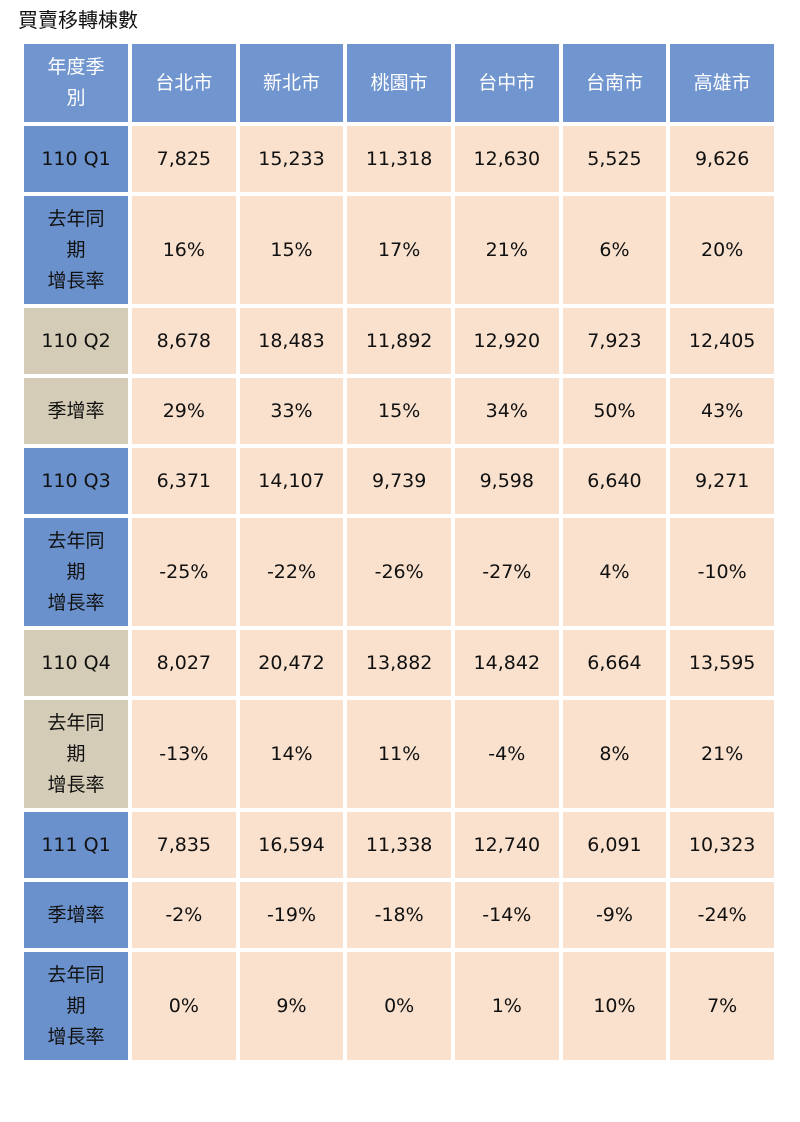 The width and height of the screenshot is (800, 1122). Describe the element at coordinates (76, 481) in the screenshot. I see `row-header: 110 Q3` at that location.